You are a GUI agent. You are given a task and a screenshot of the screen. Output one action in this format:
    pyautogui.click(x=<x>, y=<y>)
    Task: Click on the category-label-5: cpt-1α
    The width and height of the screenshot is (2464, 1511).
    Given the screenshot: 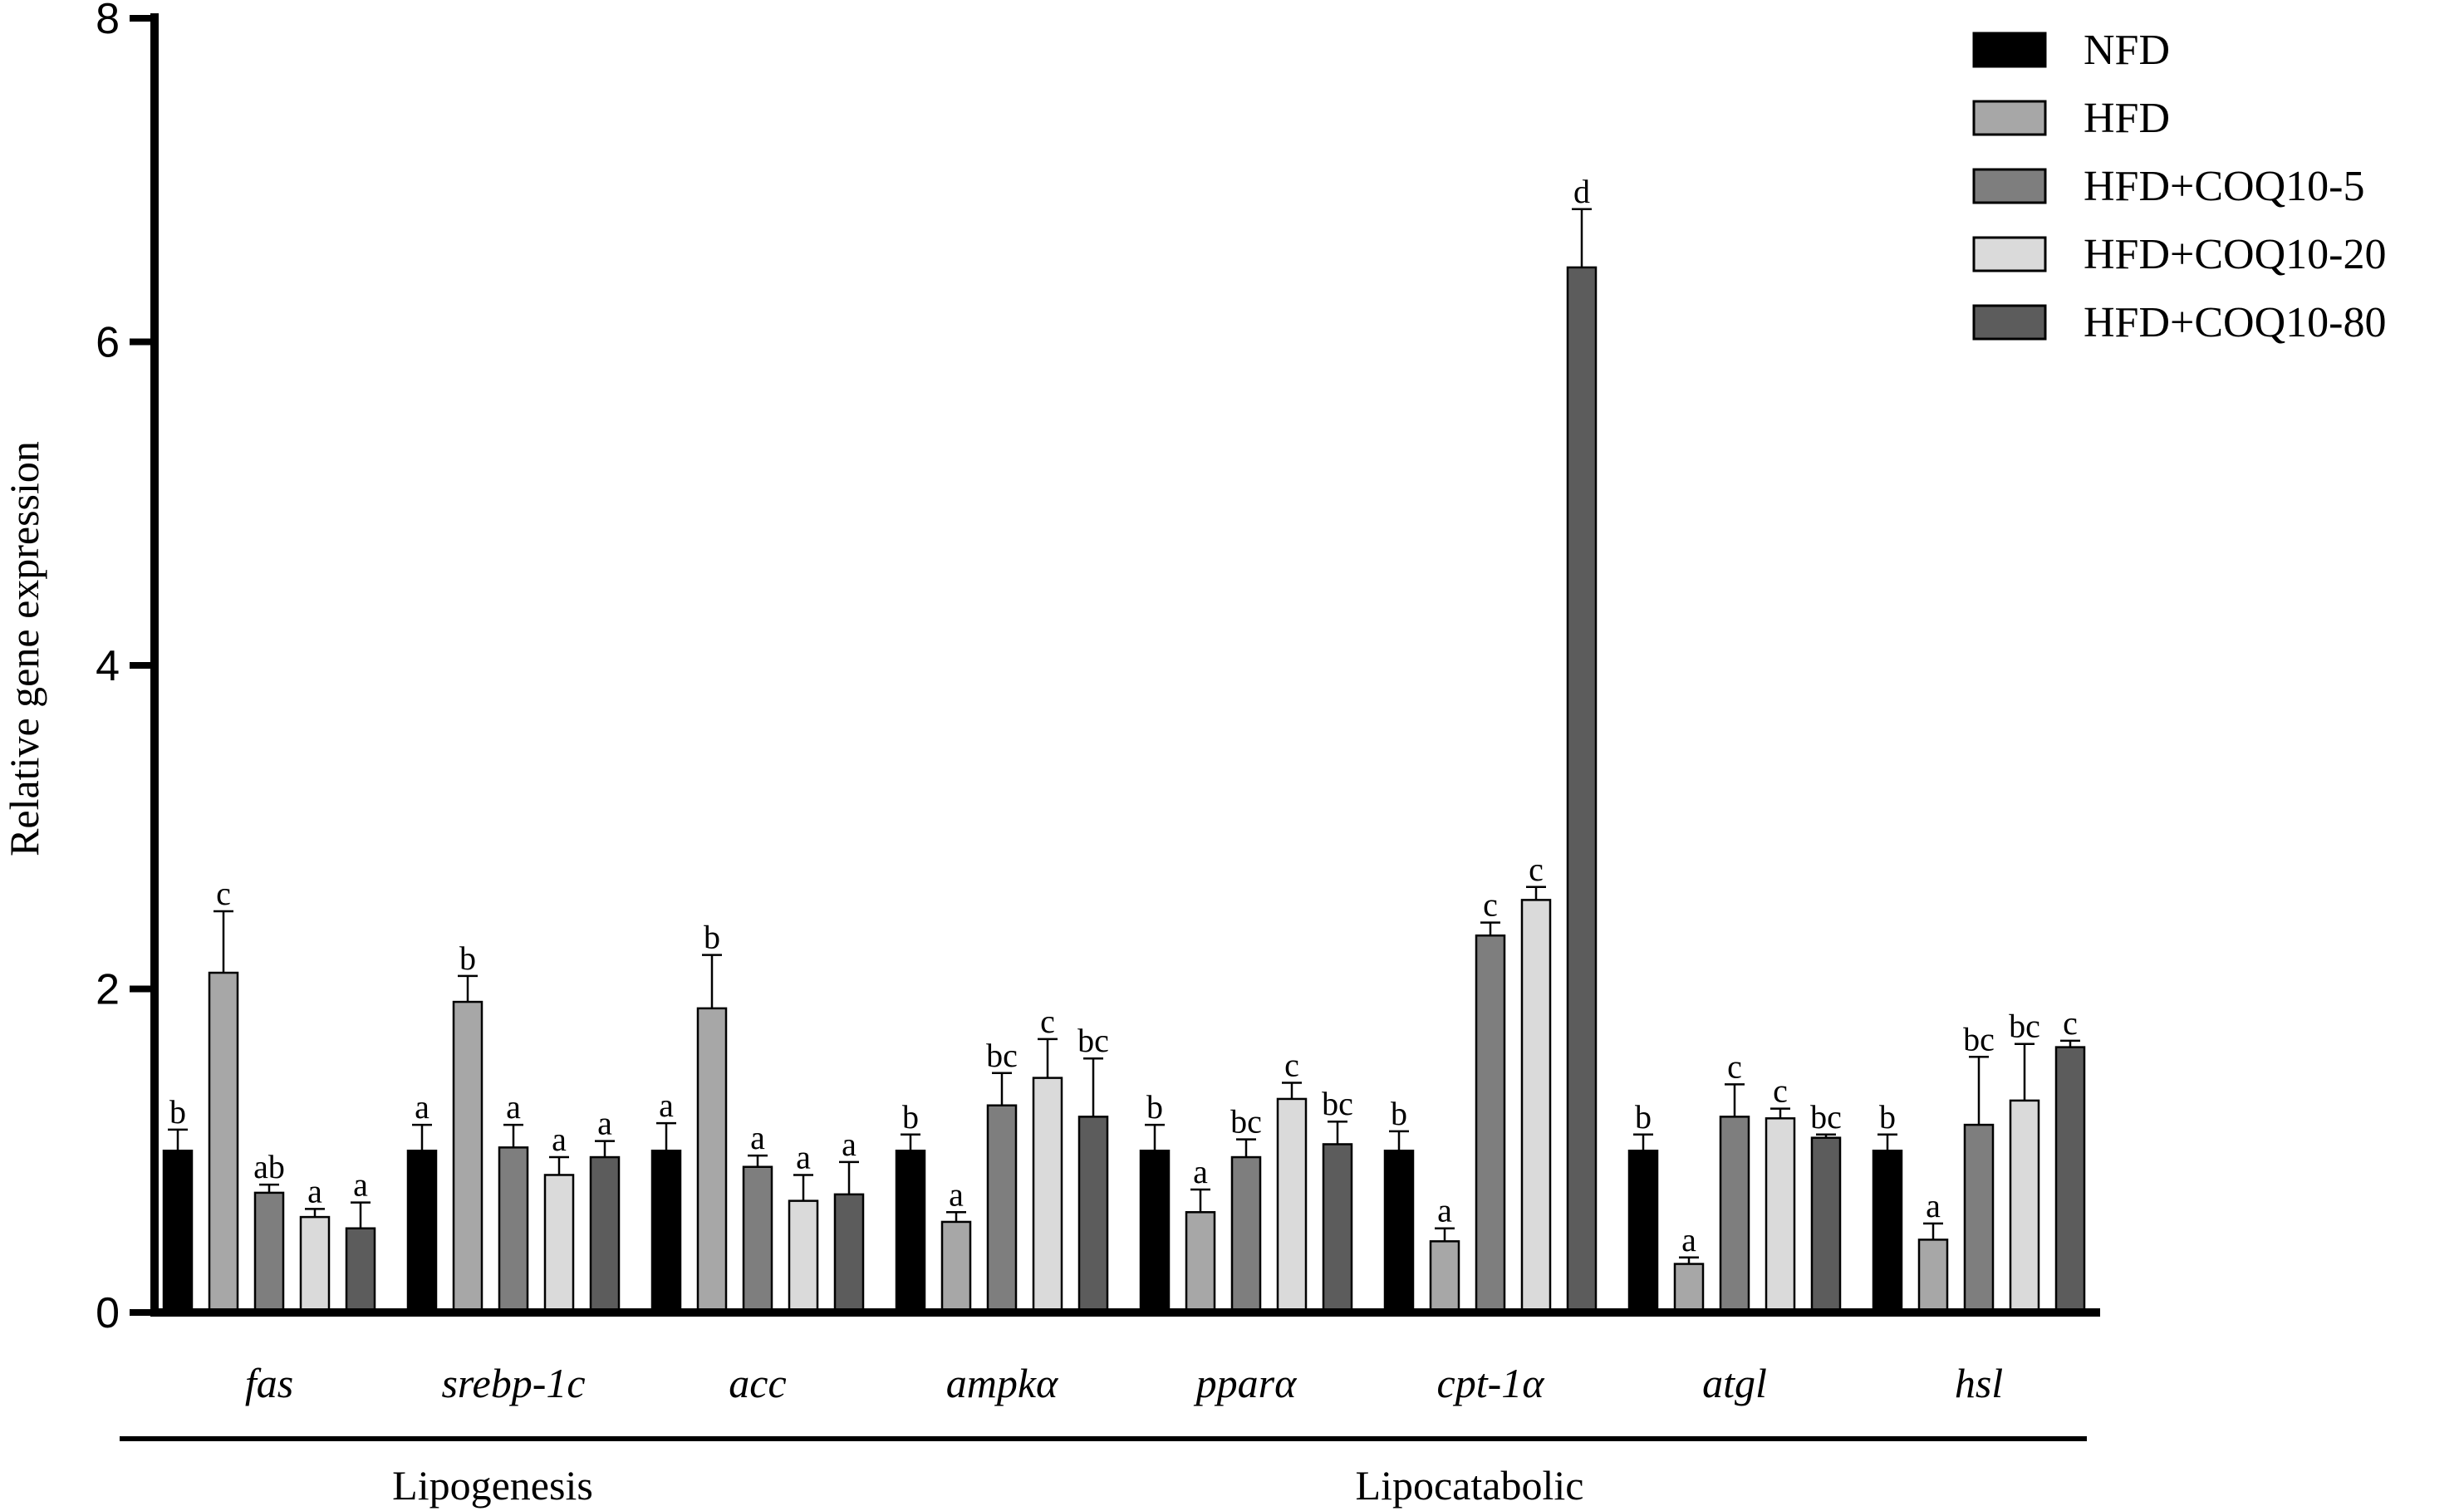 What is the action you would take?
    pyautogui.click(x=1491, y=1383)
    